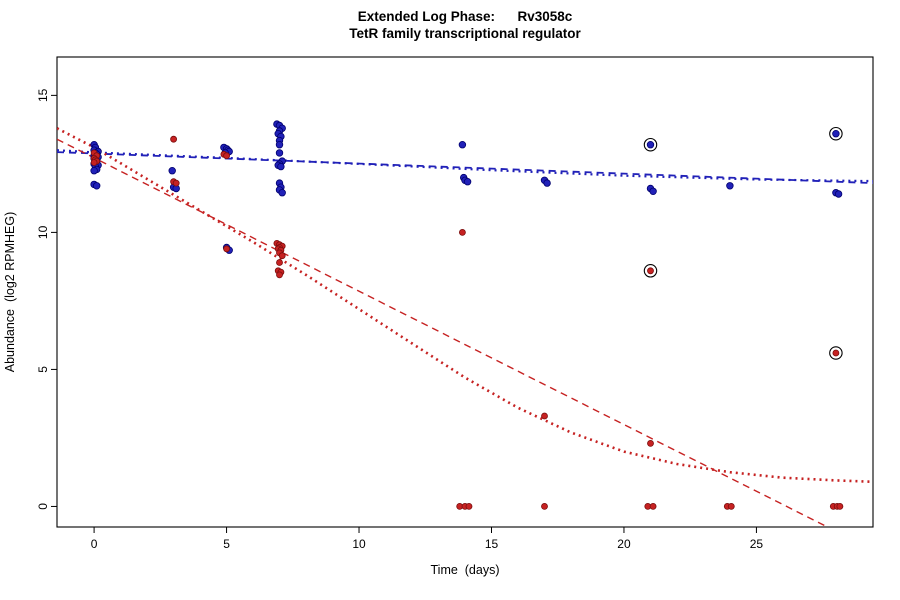 The width and height of the screenshot is (900, 600). What do you see at coordinates (757, 544) in the screenshot?
I see `x-tick-label: 25` at bounding box center [757, 544].